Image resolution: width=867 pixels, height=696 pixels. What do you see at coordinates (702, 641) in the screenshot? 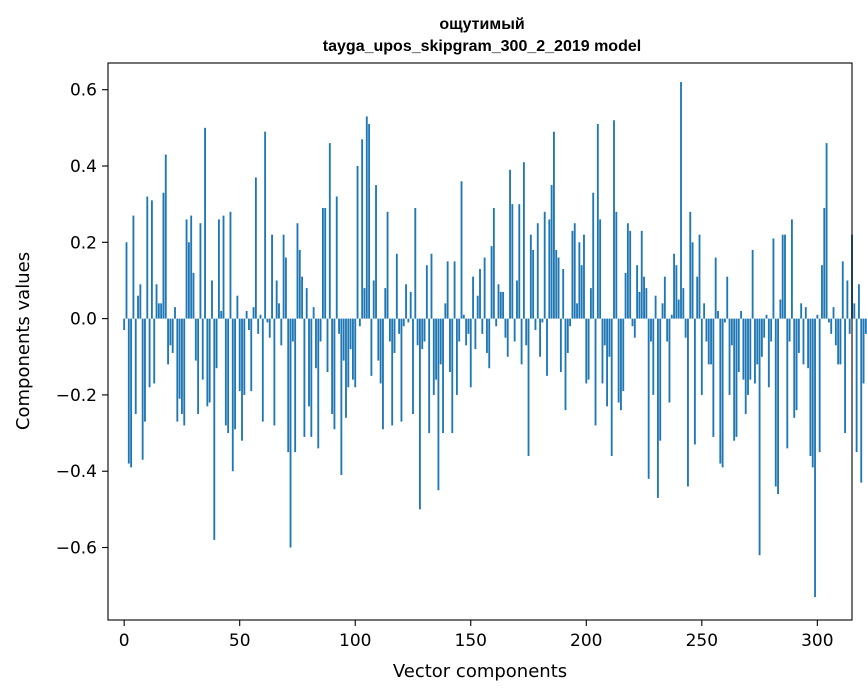
I see `x-tick-label: 250` at bounding box center [702, 641].